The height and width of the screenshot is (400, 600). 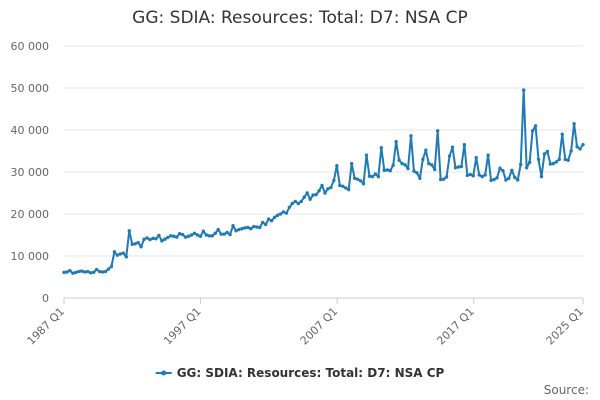 I want to click on x-axis: 1987 Q1 1997 Q1 2007 Q1 2017 Q1 2025 Q1, so click(x=306, y=323).